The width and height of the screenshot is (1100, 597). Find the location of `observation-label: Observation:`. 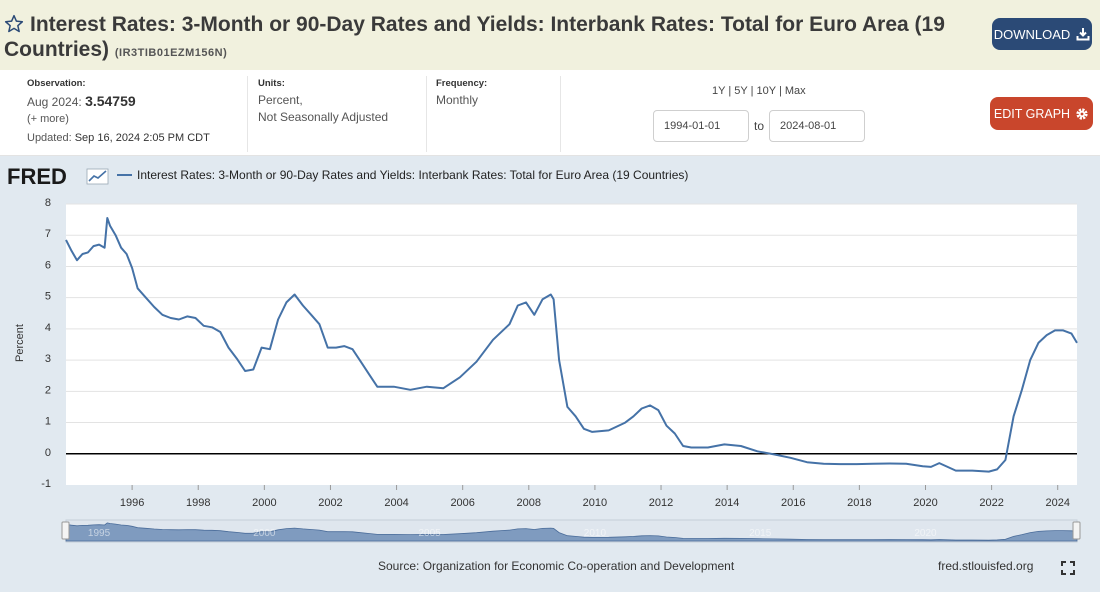

observation-label: Observation: is located at coordinates (56, 83).